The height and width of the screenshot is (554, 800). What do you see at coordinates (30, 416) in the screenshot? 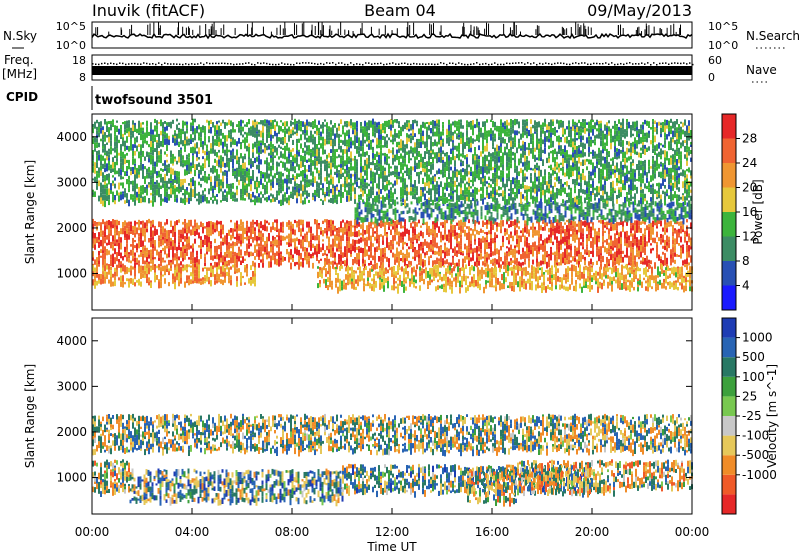
I see `velocity-y-axis-label: Slant Range [km]` at bounding box center [30, 416].